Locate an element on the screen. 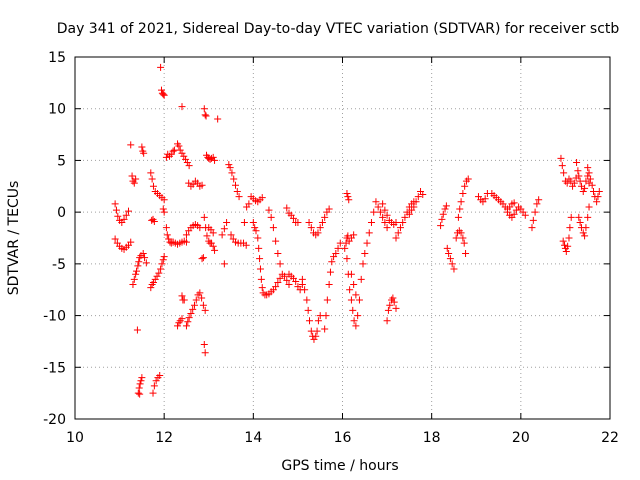  y-tick-label: -20 is located at coordinates (54, 420).